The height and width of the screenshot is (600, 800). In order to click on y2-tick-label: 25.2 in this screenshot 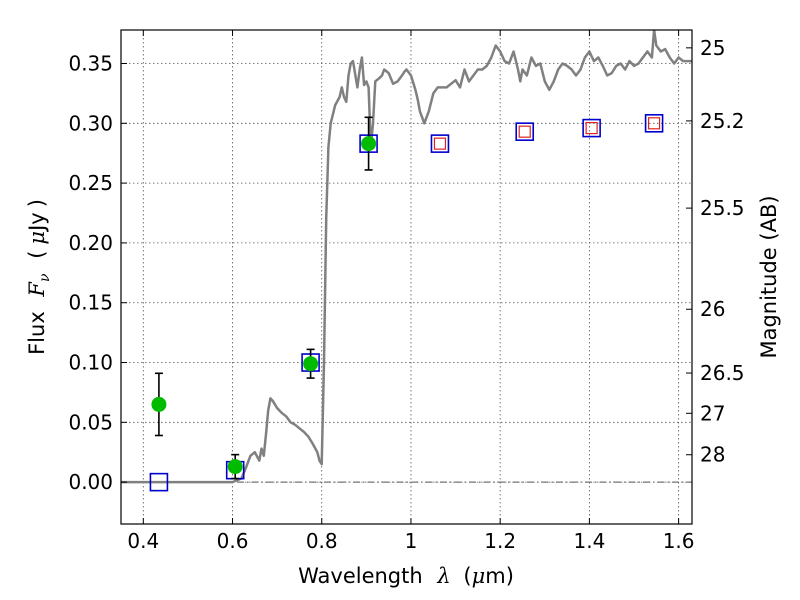, I will do `click(722, 121)`.